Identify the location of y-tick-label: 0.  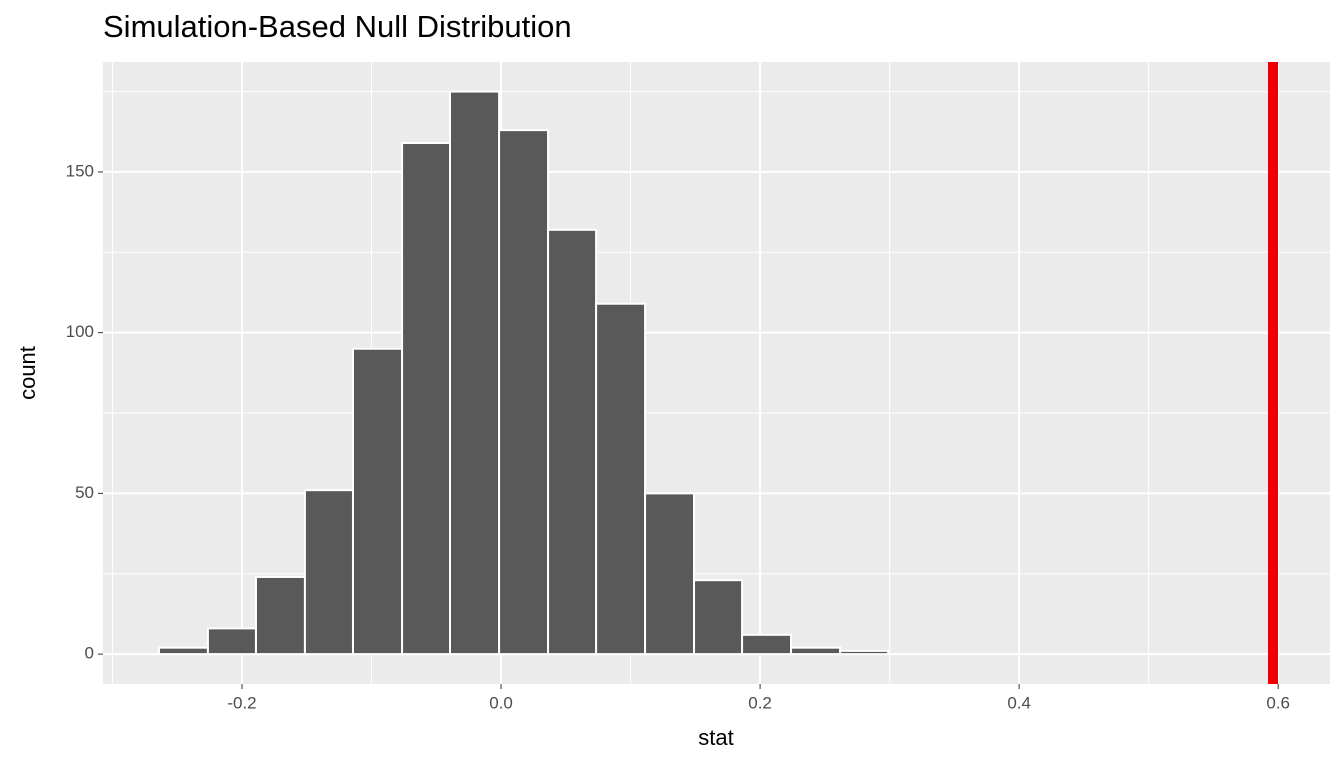
(89, 653).